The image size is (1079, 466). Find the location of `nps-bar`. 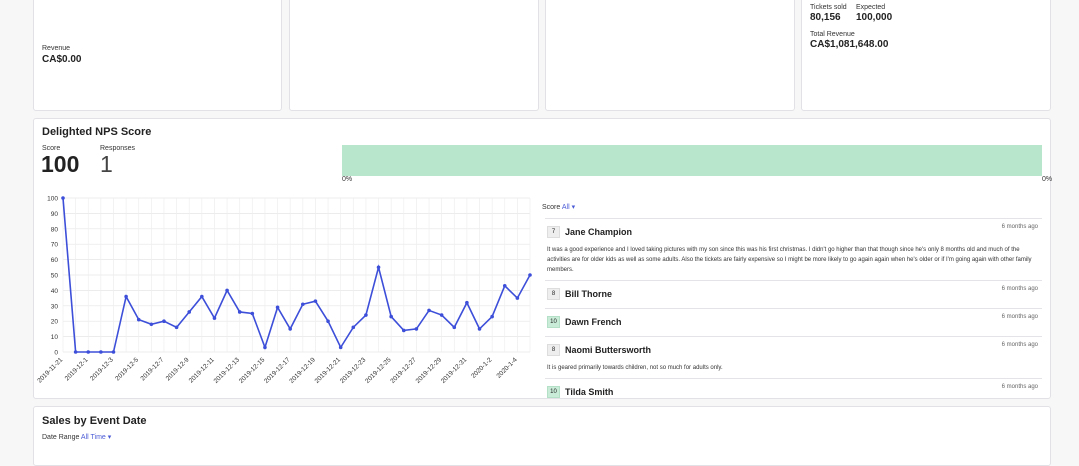

nps-bar is located at coordinates (692, 160).